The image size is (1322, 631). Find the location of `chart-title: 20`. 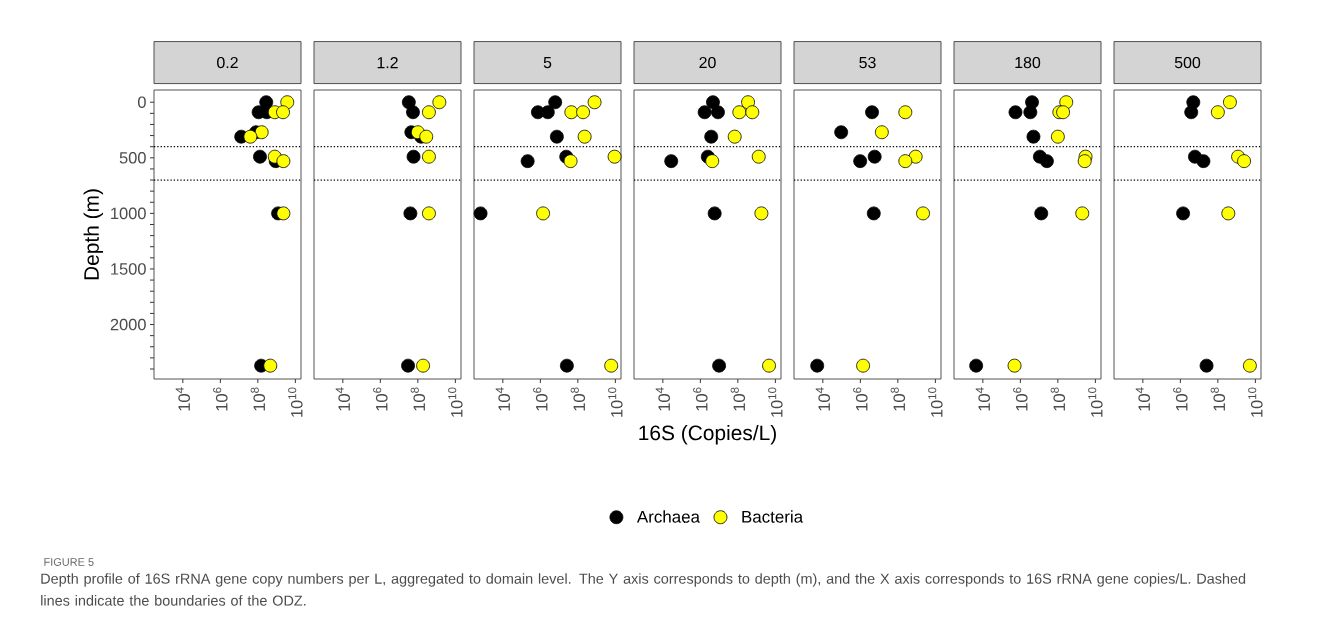

chart-title: 20 is located at coordinates (707, 62).